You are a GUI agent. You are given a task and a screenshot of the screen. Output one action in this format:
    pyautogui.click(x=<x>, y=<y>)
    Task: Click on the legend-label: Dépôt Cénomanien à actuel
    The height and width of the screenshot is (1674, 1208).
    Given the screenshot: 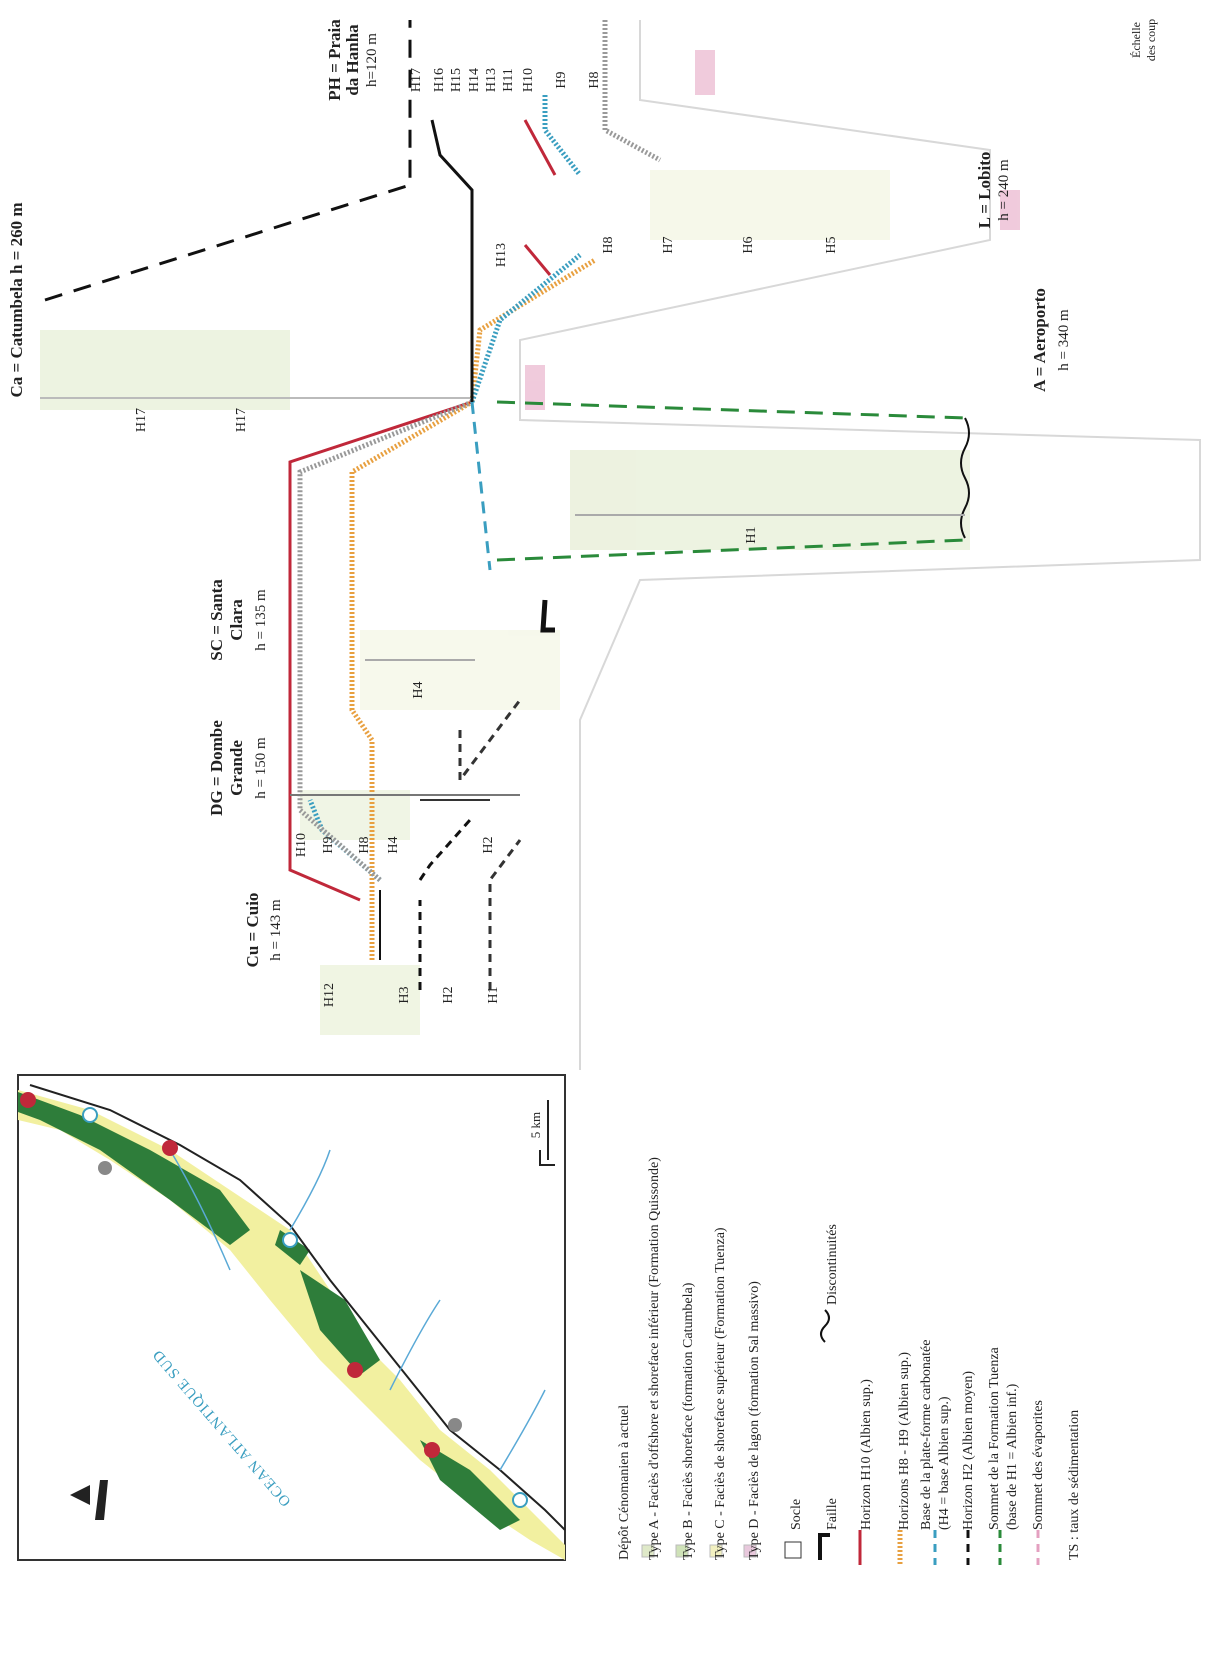 What is the action you would take?
    pyautogui.click(x=624, y=1482)
    